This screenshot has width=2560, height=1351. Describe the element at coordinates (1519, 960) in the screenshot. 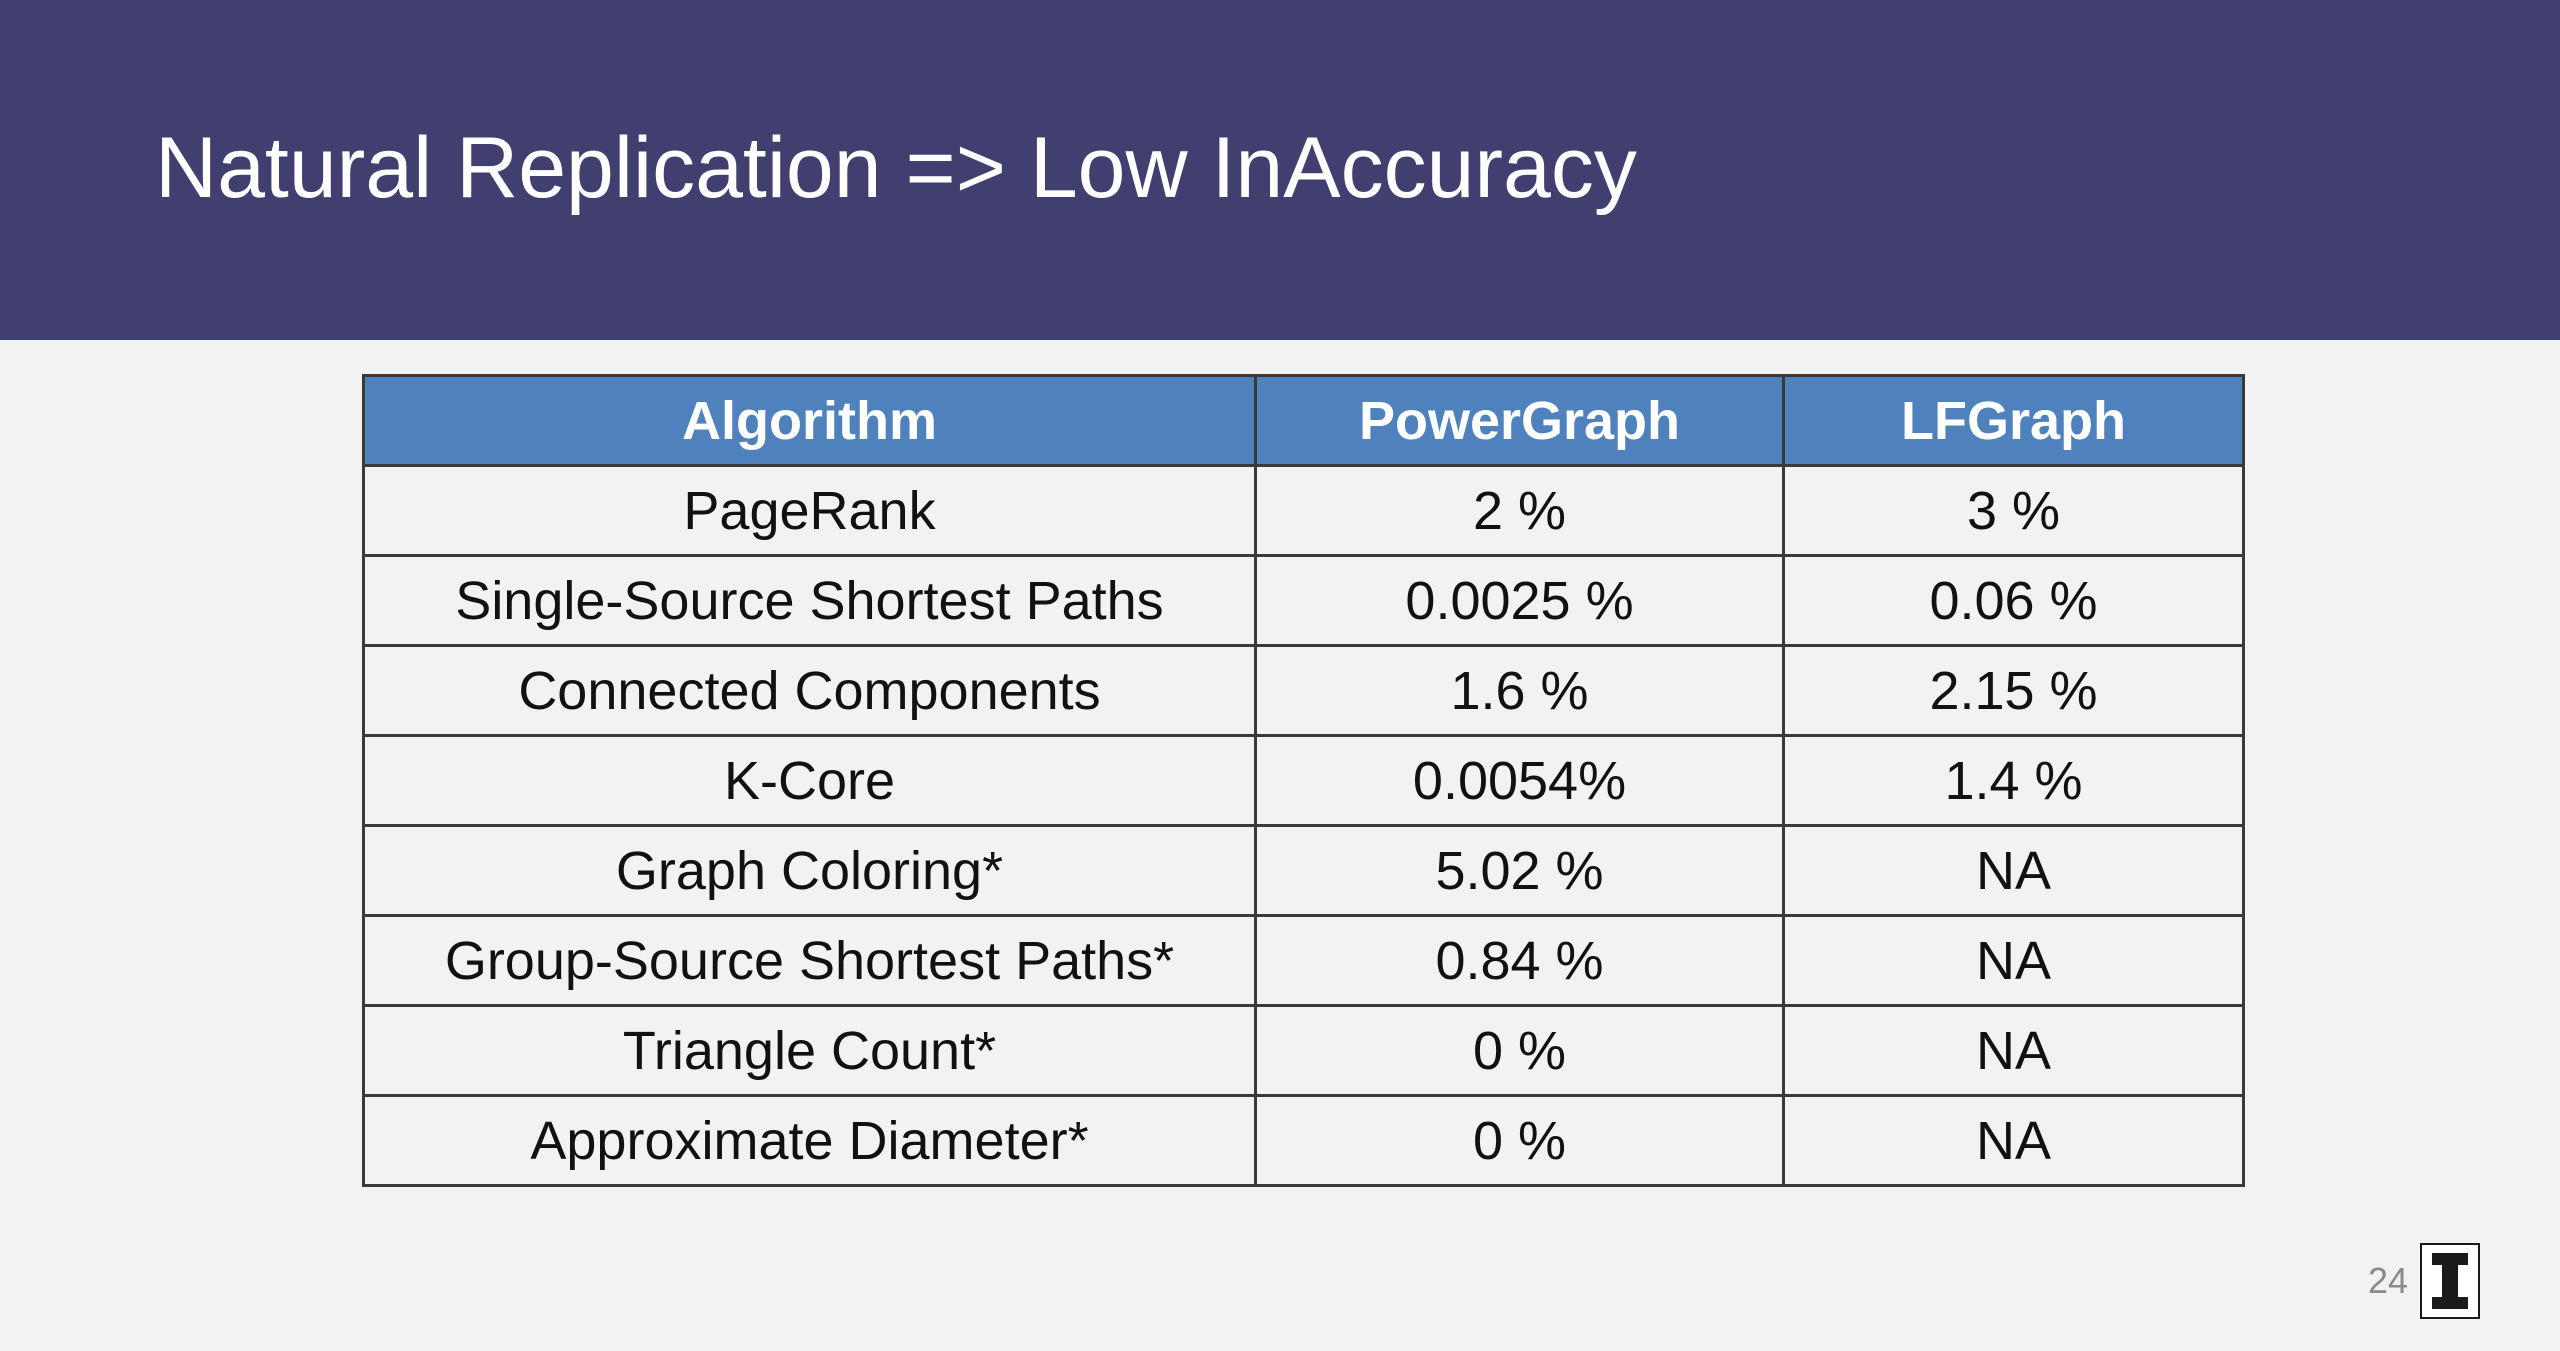

I see `cell-powergraph: 0.84 %` at that location.